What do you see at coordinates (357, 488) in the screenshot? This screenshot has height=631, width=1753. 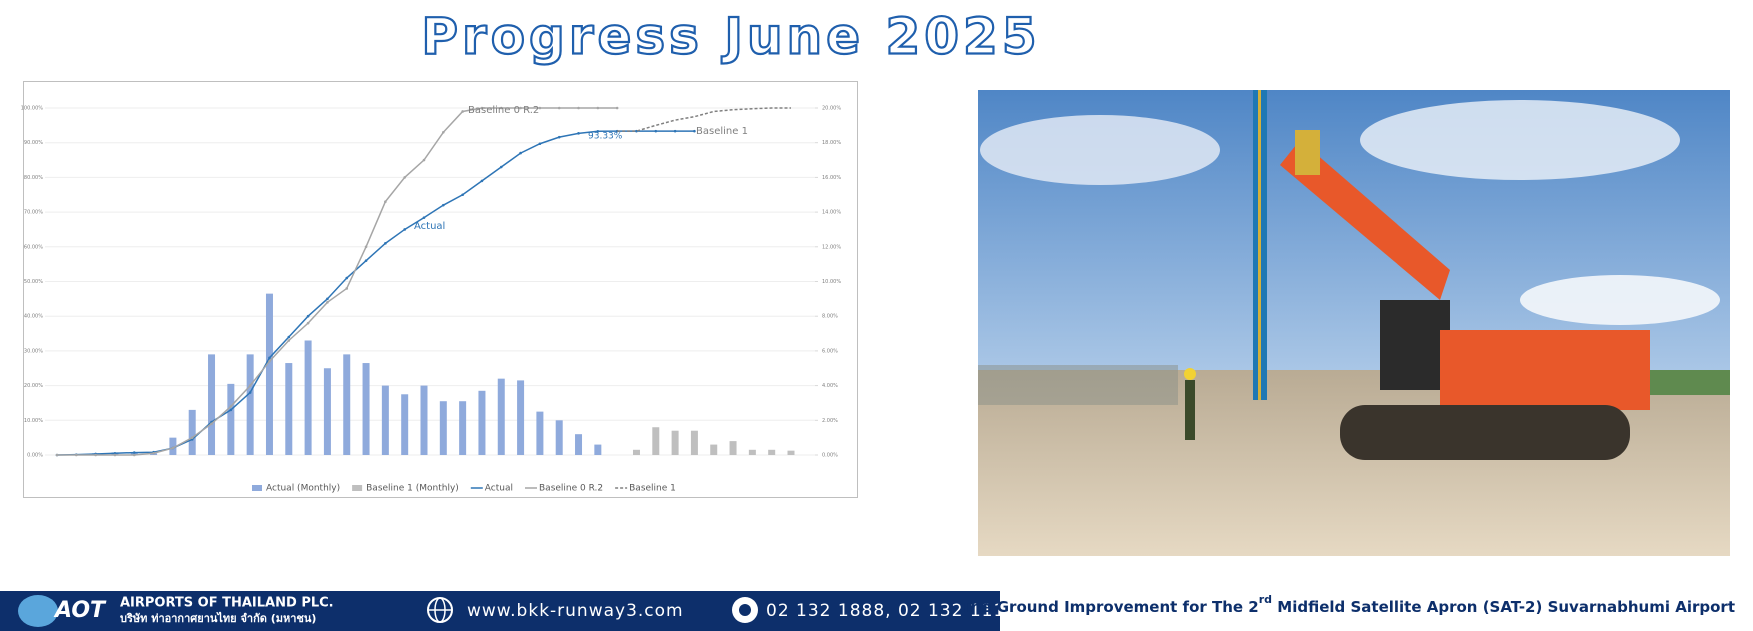 I see `legend-swatch` at bounding box center [357, 488].